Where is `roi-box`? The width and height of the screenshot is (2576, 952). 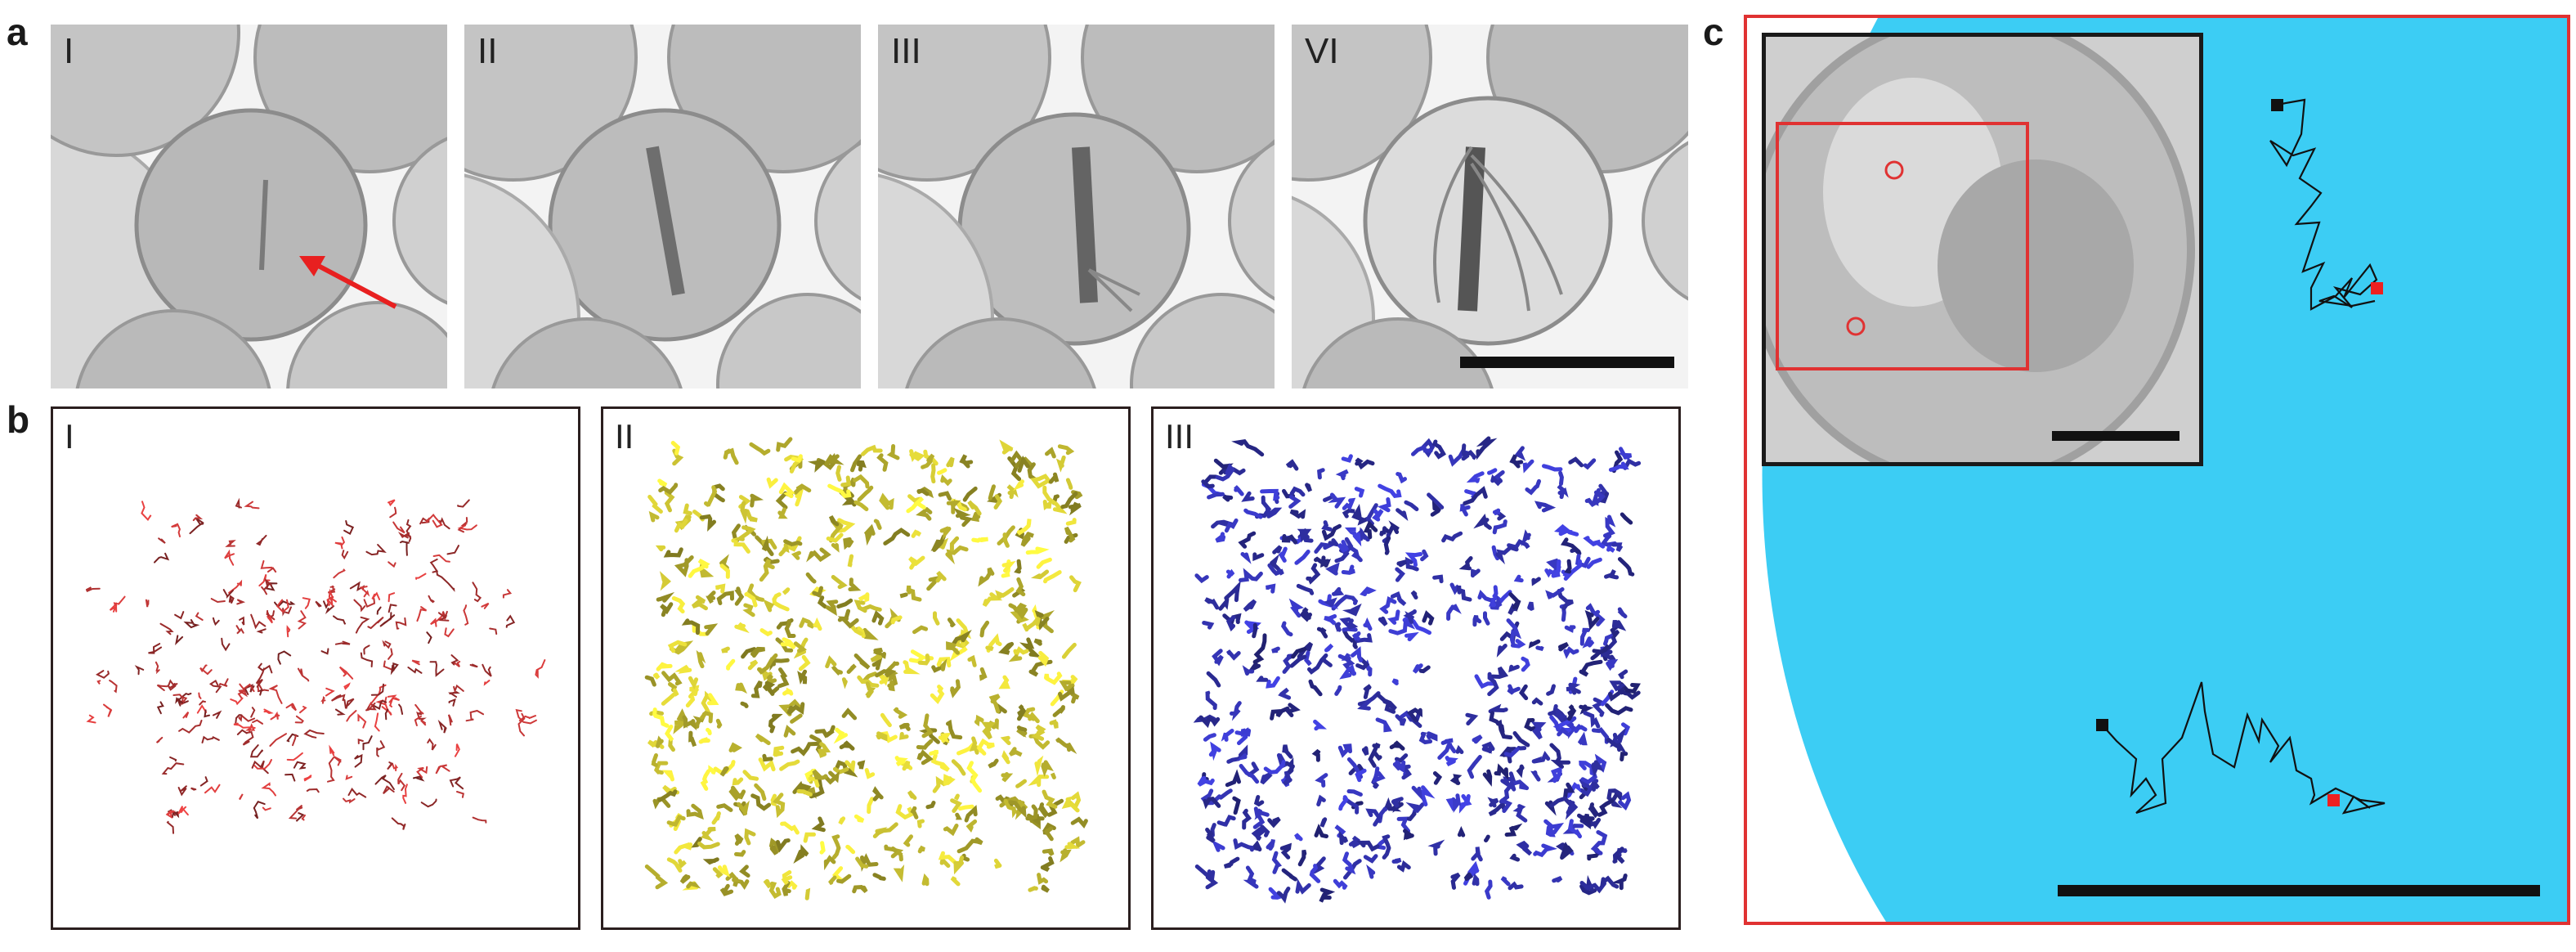 roi-box is located at coordinates (1903, 246).